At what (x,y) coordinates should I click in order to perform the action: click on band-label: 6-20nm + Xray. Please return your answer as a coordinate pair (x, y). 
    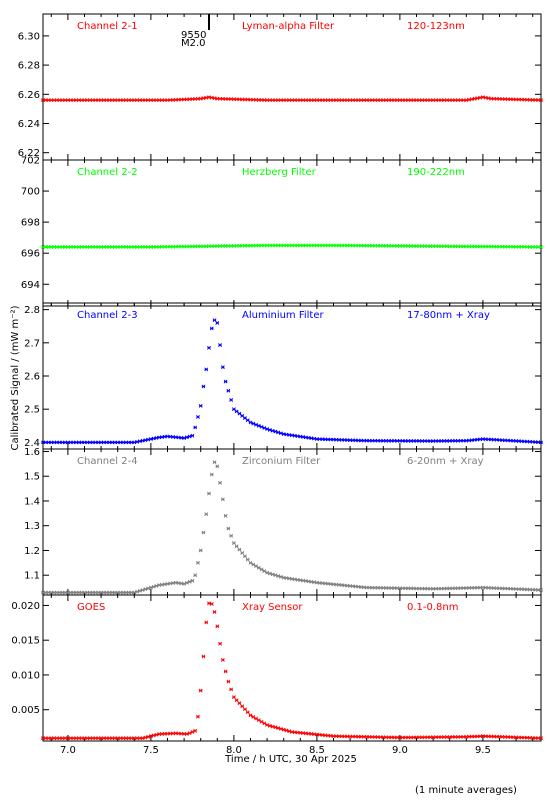
    Looking at the image, I should click on (445, 461).